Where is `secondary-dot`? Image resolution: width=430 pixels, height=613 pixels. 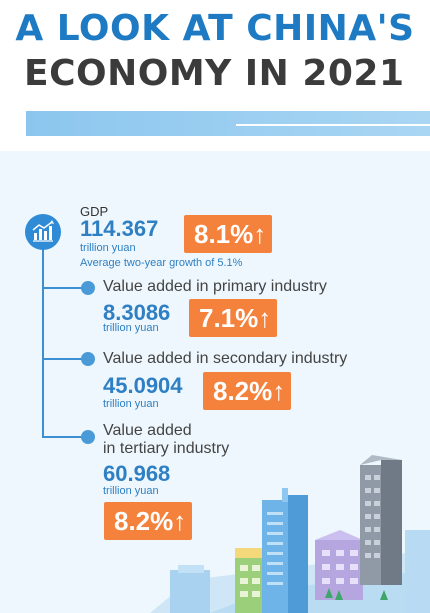
secondary-dot is located at coordinates (88, 359).